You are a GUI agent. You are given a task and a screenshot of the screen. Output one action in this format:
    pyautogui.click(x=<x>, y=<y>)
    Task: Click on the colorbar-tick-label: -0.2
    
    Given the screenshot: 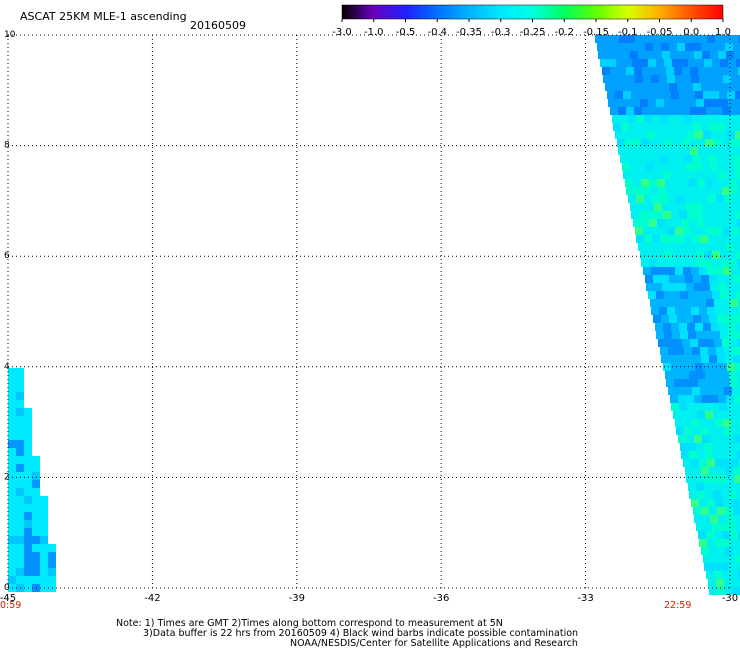 What is the action you would take?
    pyautogui.click(x=564, y=32)
    